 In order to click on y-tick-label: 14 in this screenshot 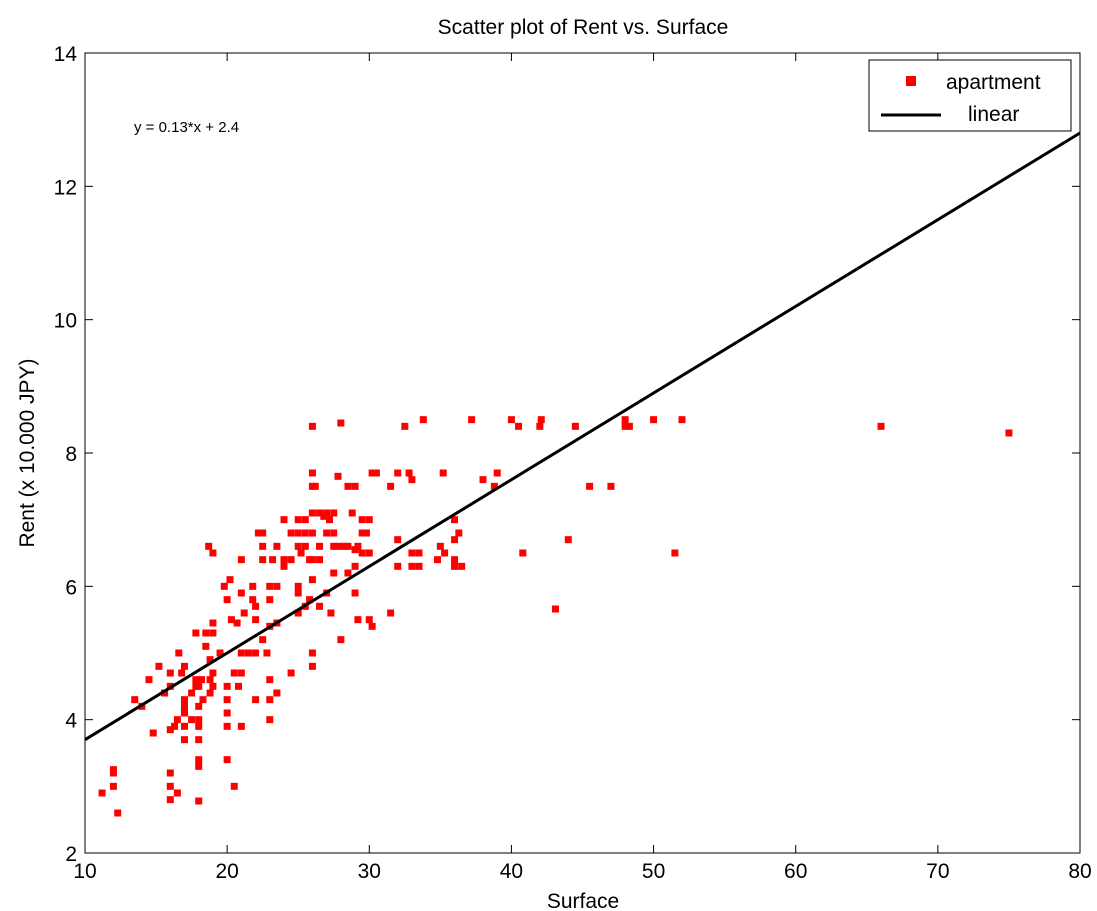, I will do `click(66, 54)`.